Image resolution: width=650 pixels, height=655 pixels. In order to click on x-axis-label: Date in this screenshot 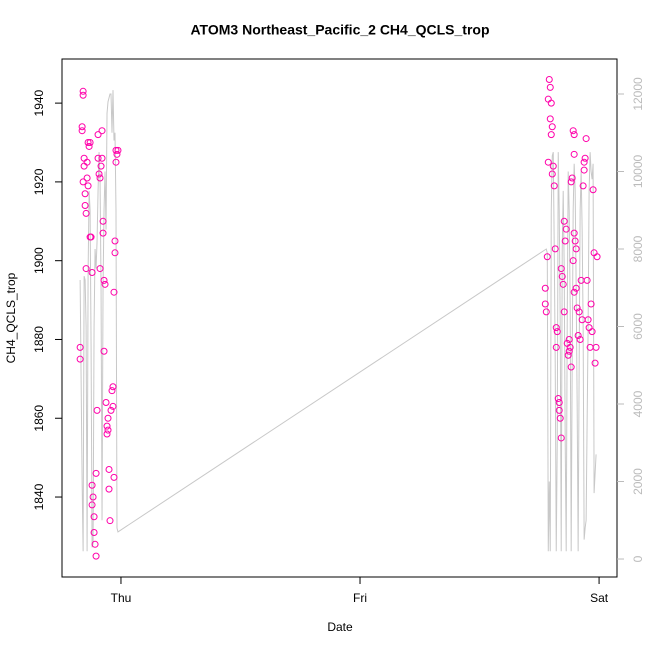, I will do `click(340, 627)`.